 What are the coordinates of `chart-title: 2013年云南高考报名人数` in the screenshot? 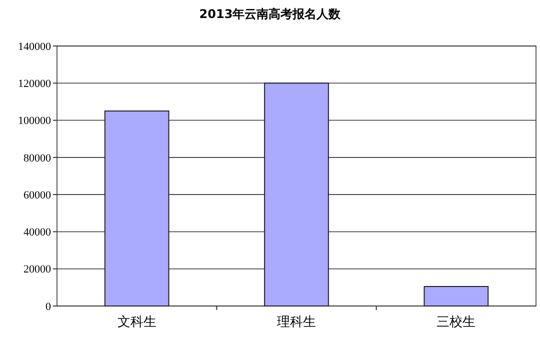 It's located at (270, 14).